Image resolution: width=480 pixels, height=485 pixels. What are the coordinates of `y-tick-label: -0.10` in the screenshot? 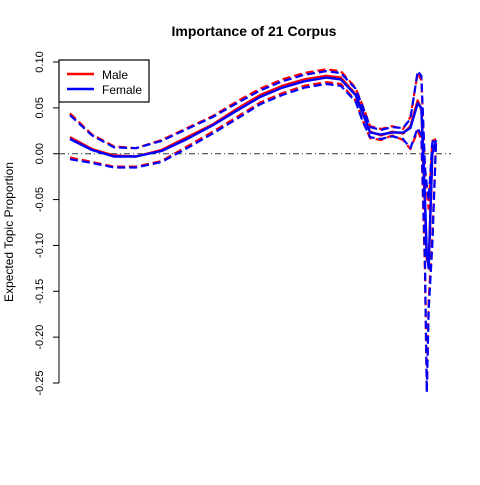 It's located at (40, 245).